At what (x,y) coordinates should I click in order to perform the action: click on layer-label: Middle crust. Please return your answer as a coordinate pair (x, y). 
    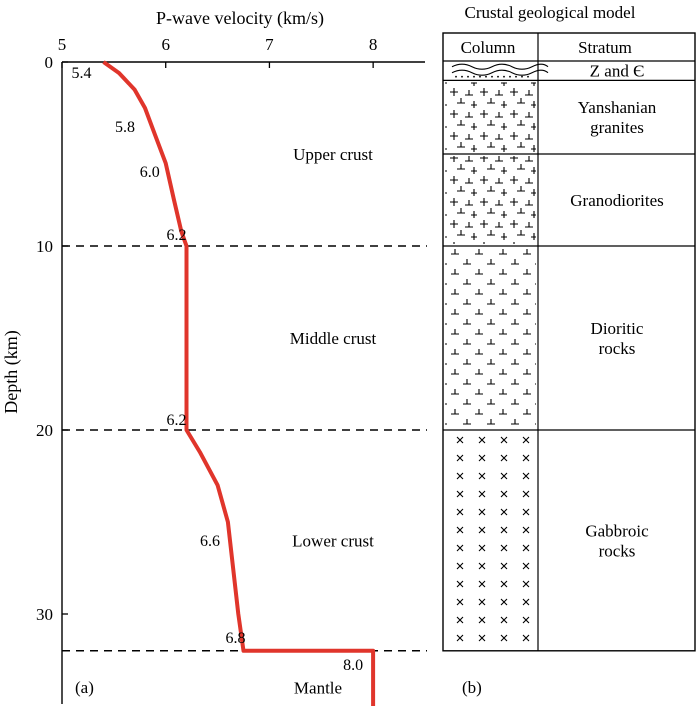
    Looking at the image, I should click on (333, 338).